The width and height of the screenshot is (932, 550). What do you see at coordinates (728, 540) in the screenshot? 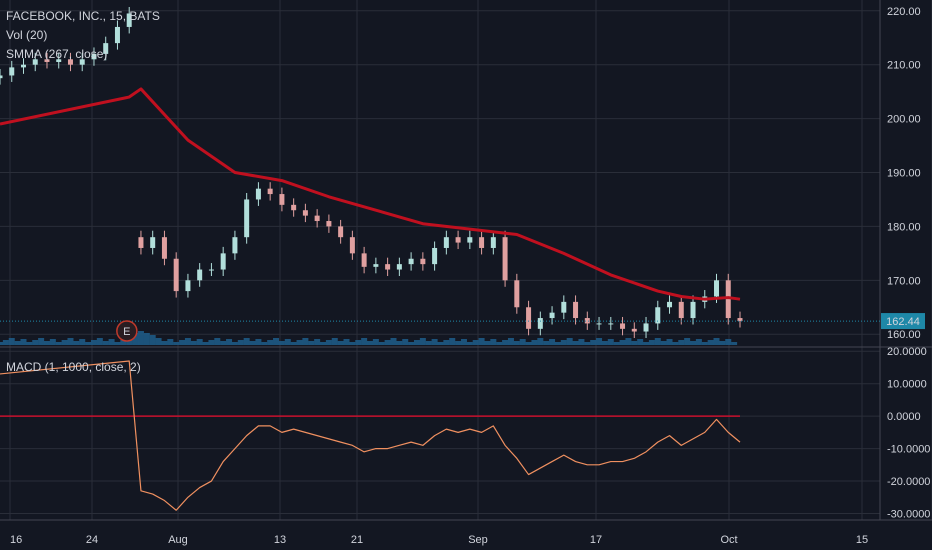
I see `time-axis-tick-label: Oct` at bounding box center [728, 540].